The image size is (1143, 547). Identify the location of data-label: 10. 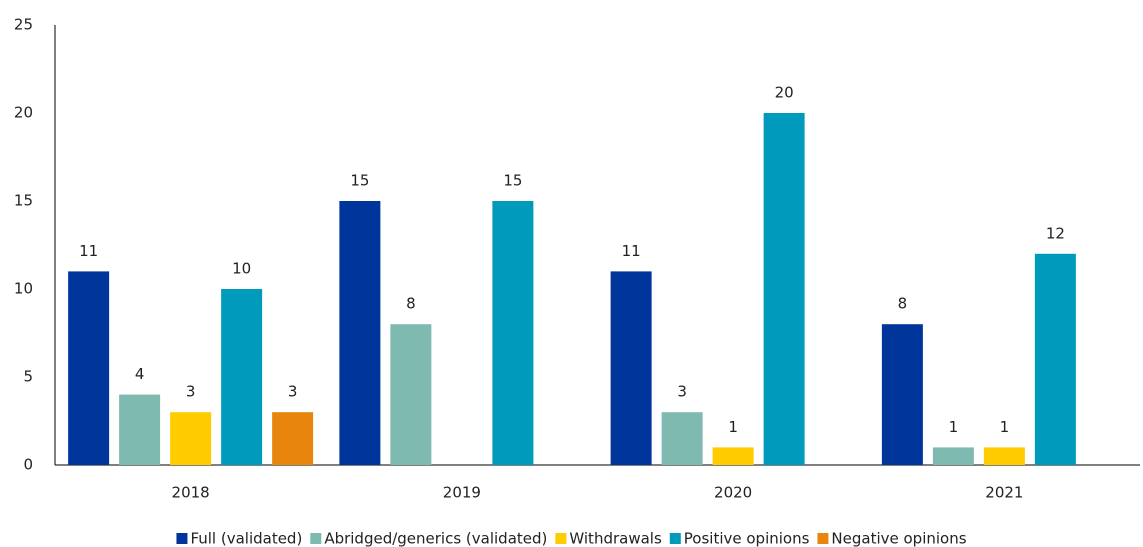
(241, 269).